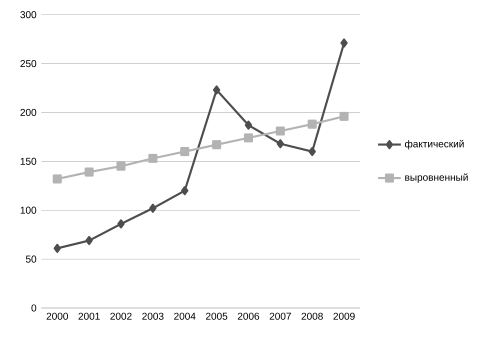  I want to click on y-tick-label: 250, so click(28, 64).